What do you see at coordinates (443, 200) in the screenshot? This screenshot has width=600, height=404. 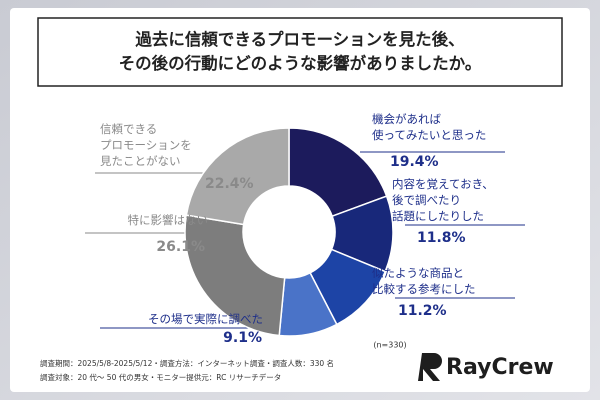 I see `category-label: 内容を覚えておき、後で調べたり話題にしたりした` at bounding box center [443, 200].